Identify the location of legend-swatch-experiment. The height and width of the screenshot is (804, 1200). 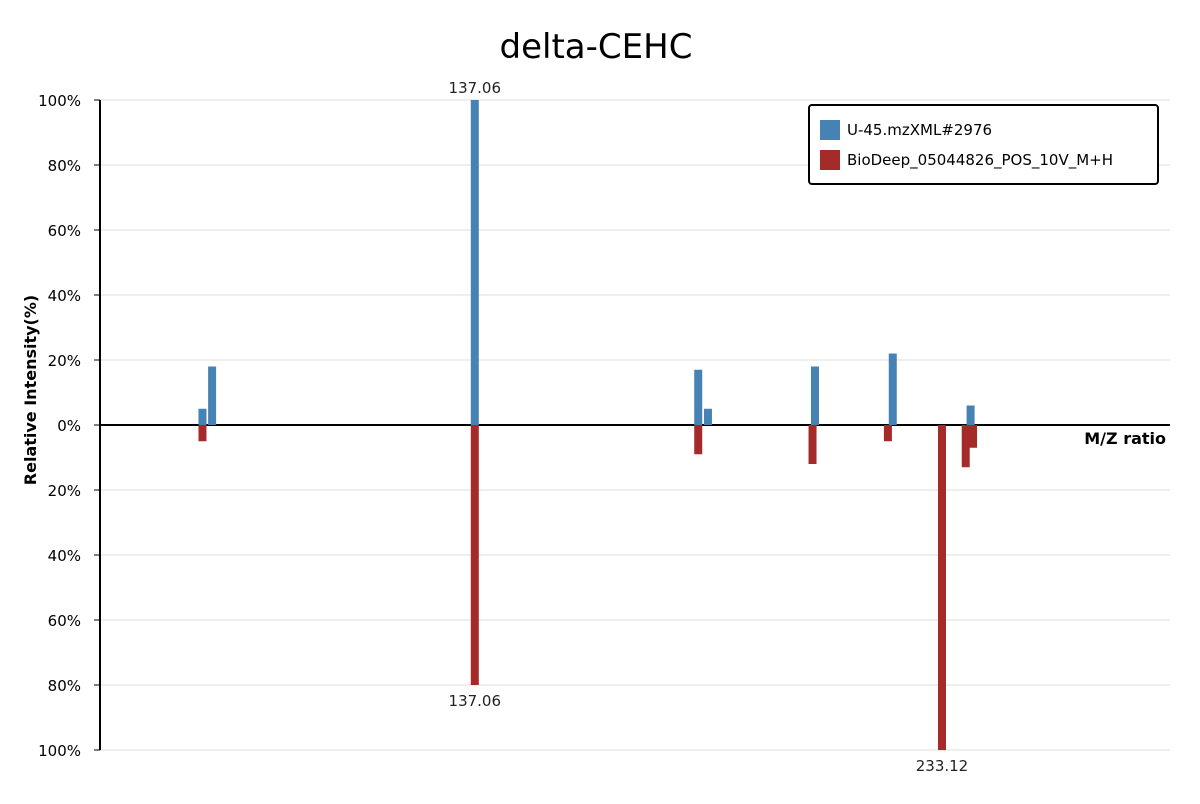
(830, 130).